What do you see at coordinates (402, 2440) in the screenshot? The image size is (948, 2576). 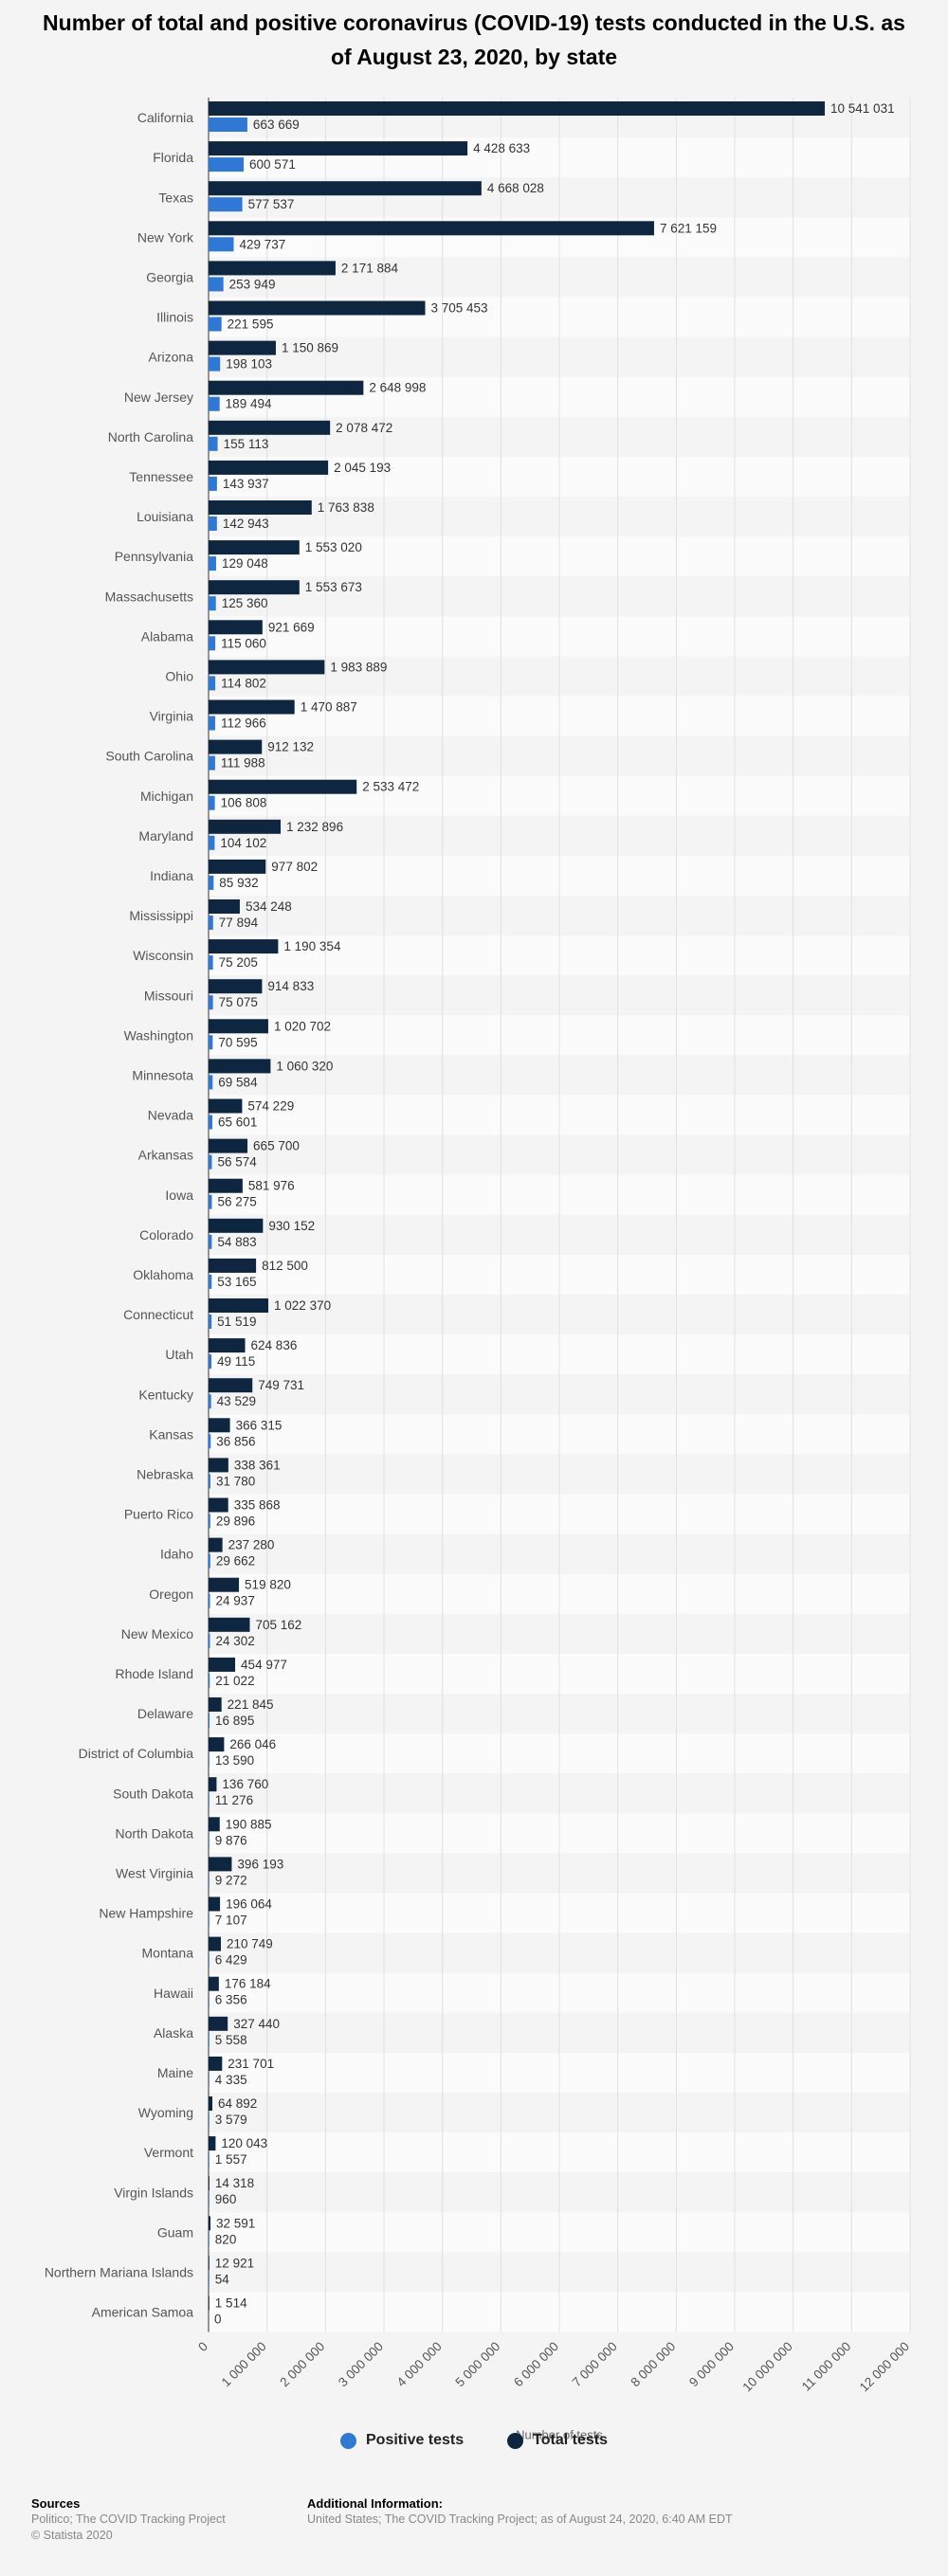 I see `legend-item-positive: Positive tests` at bounding box center [402, 2440].